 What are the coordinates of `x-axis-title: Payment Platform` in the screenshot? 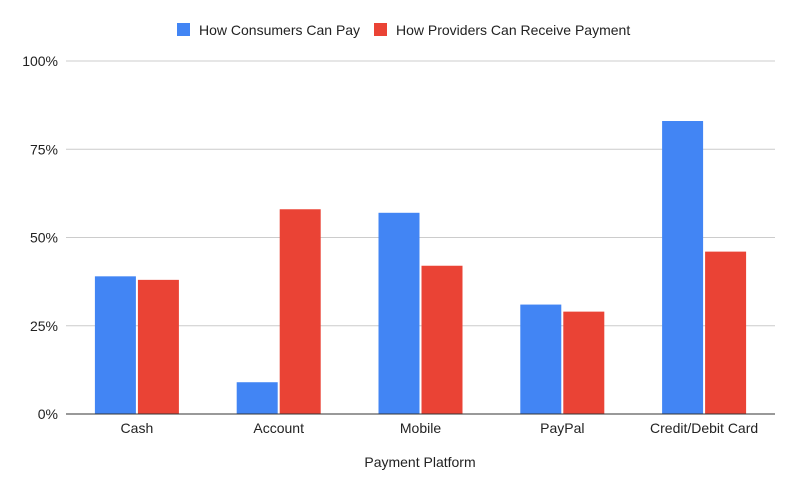 It's located at (419, 462).